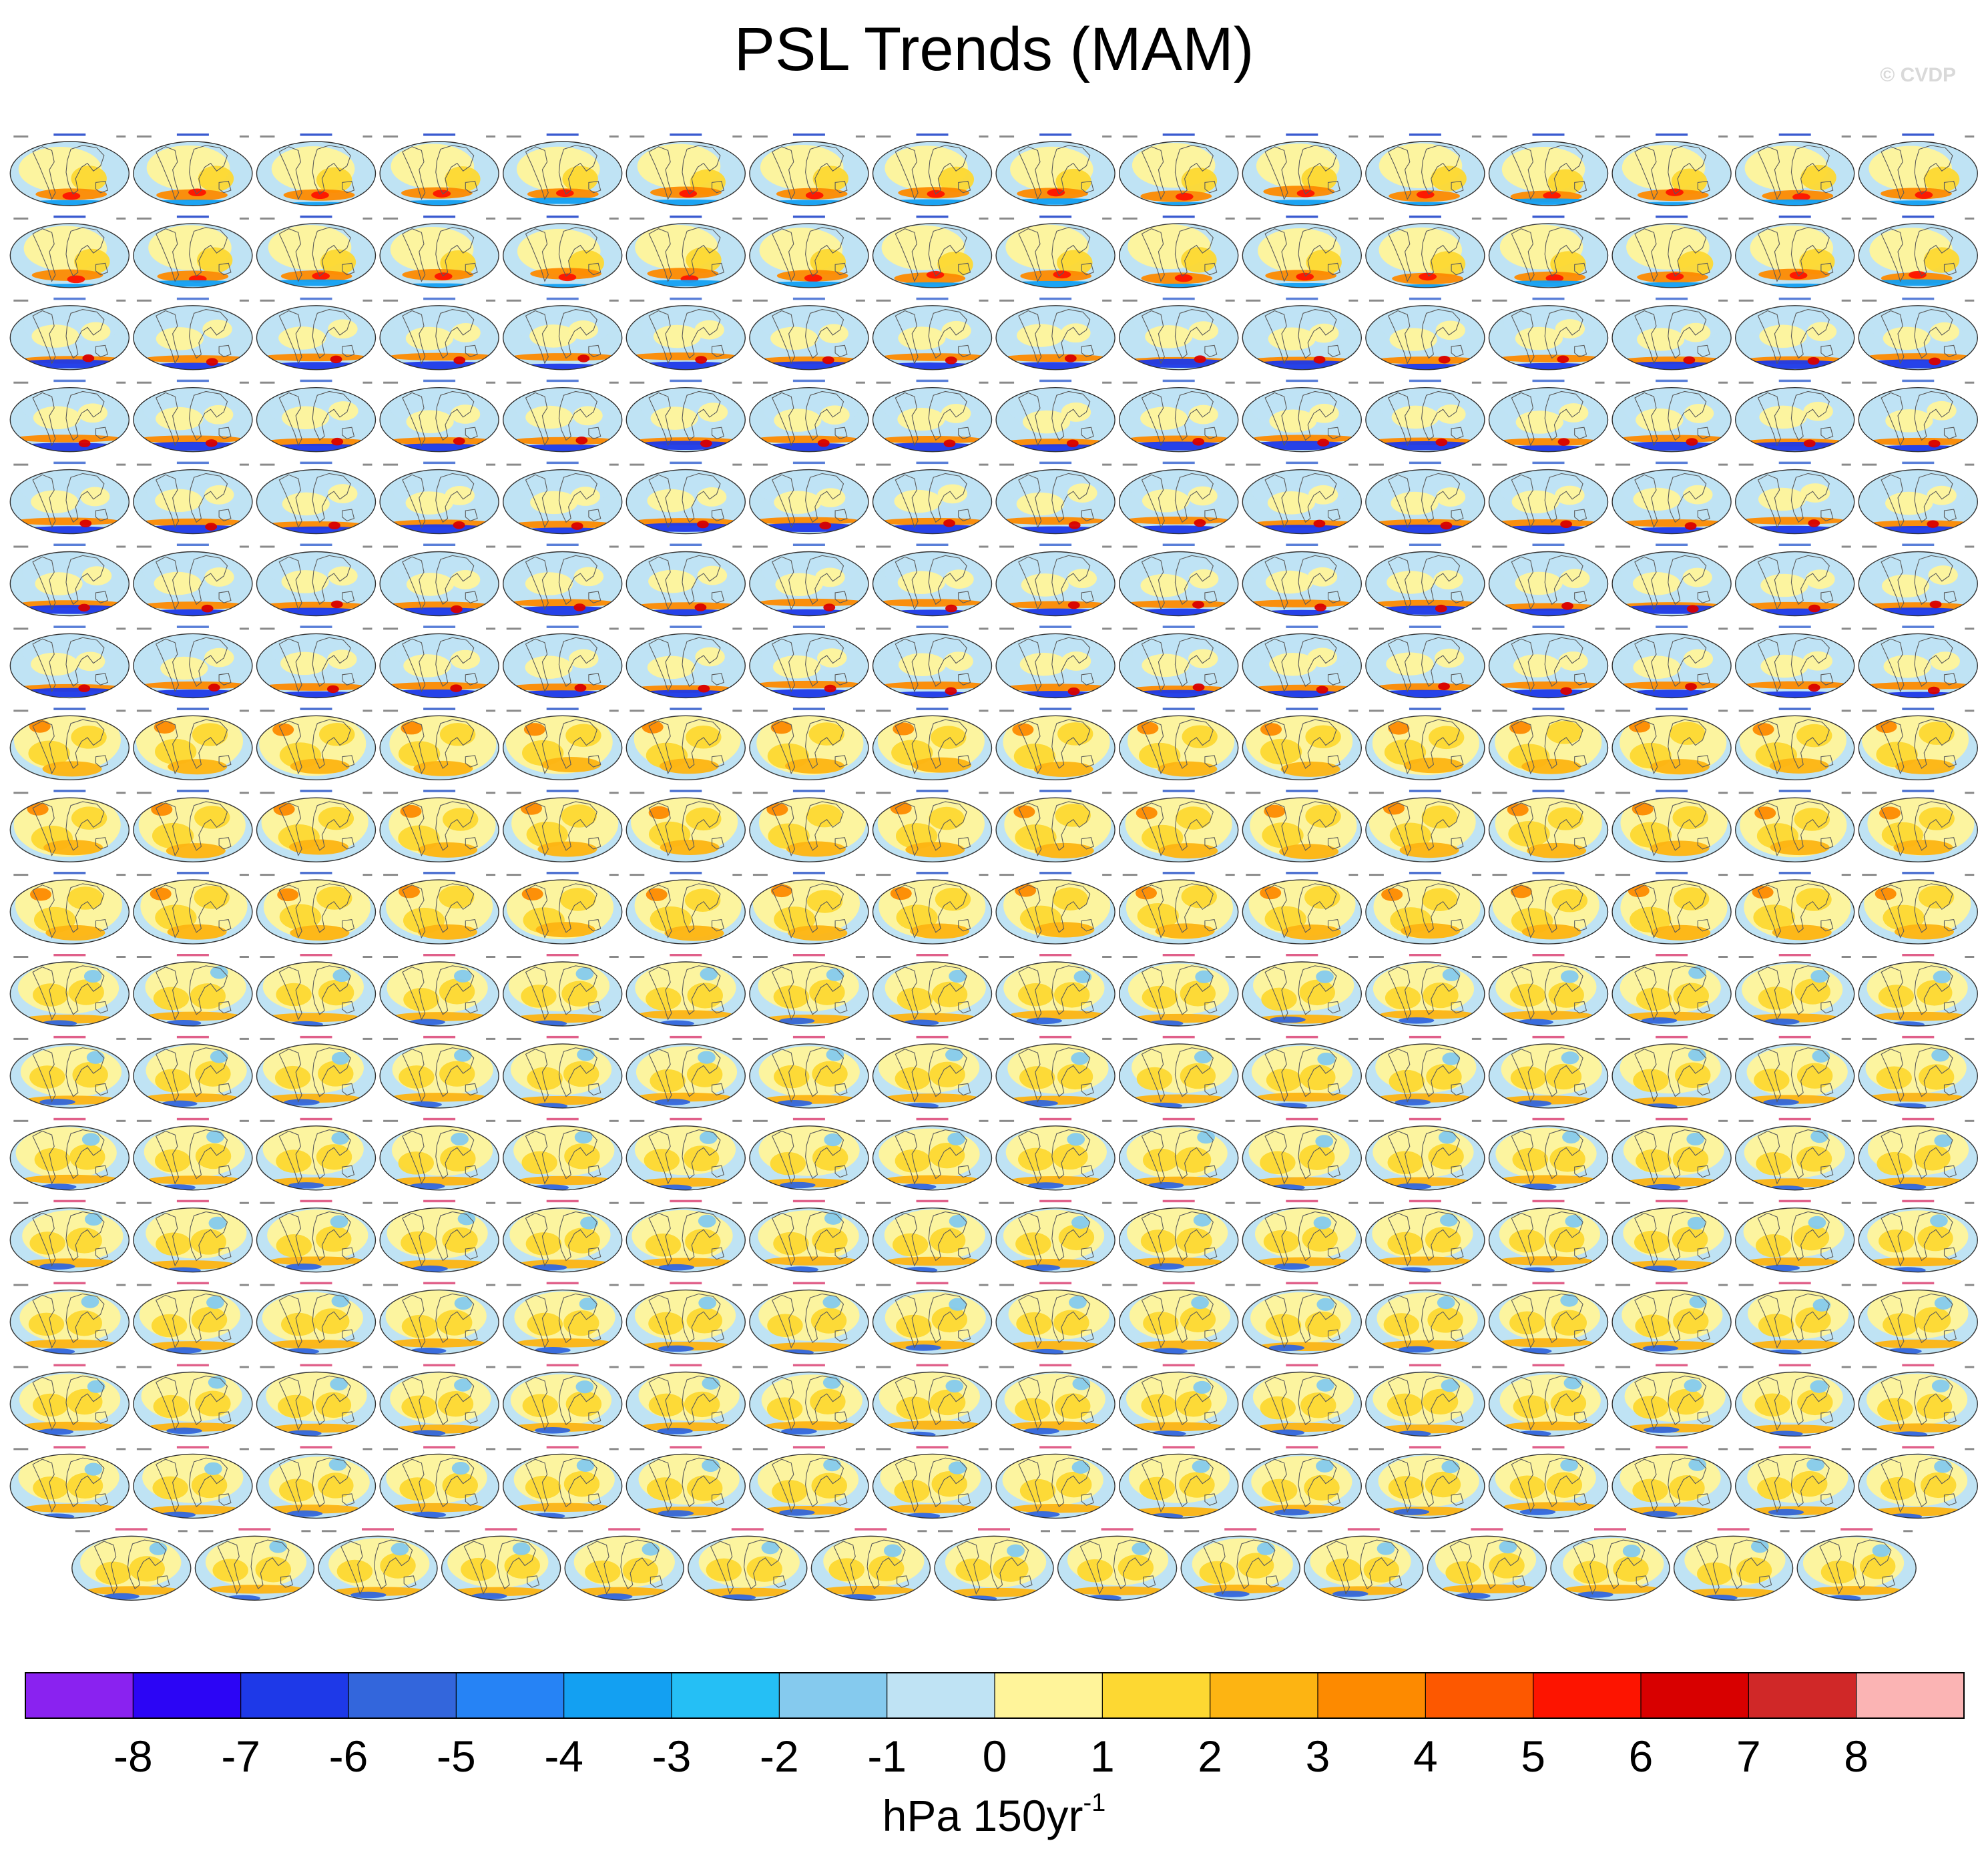 Image resolution: width=1988 pixels, height=1863 pixels. Describe the element at coordinates (1918, 75) in the screenshot. I see `cvdp-watermark: © CVDP` at that location.